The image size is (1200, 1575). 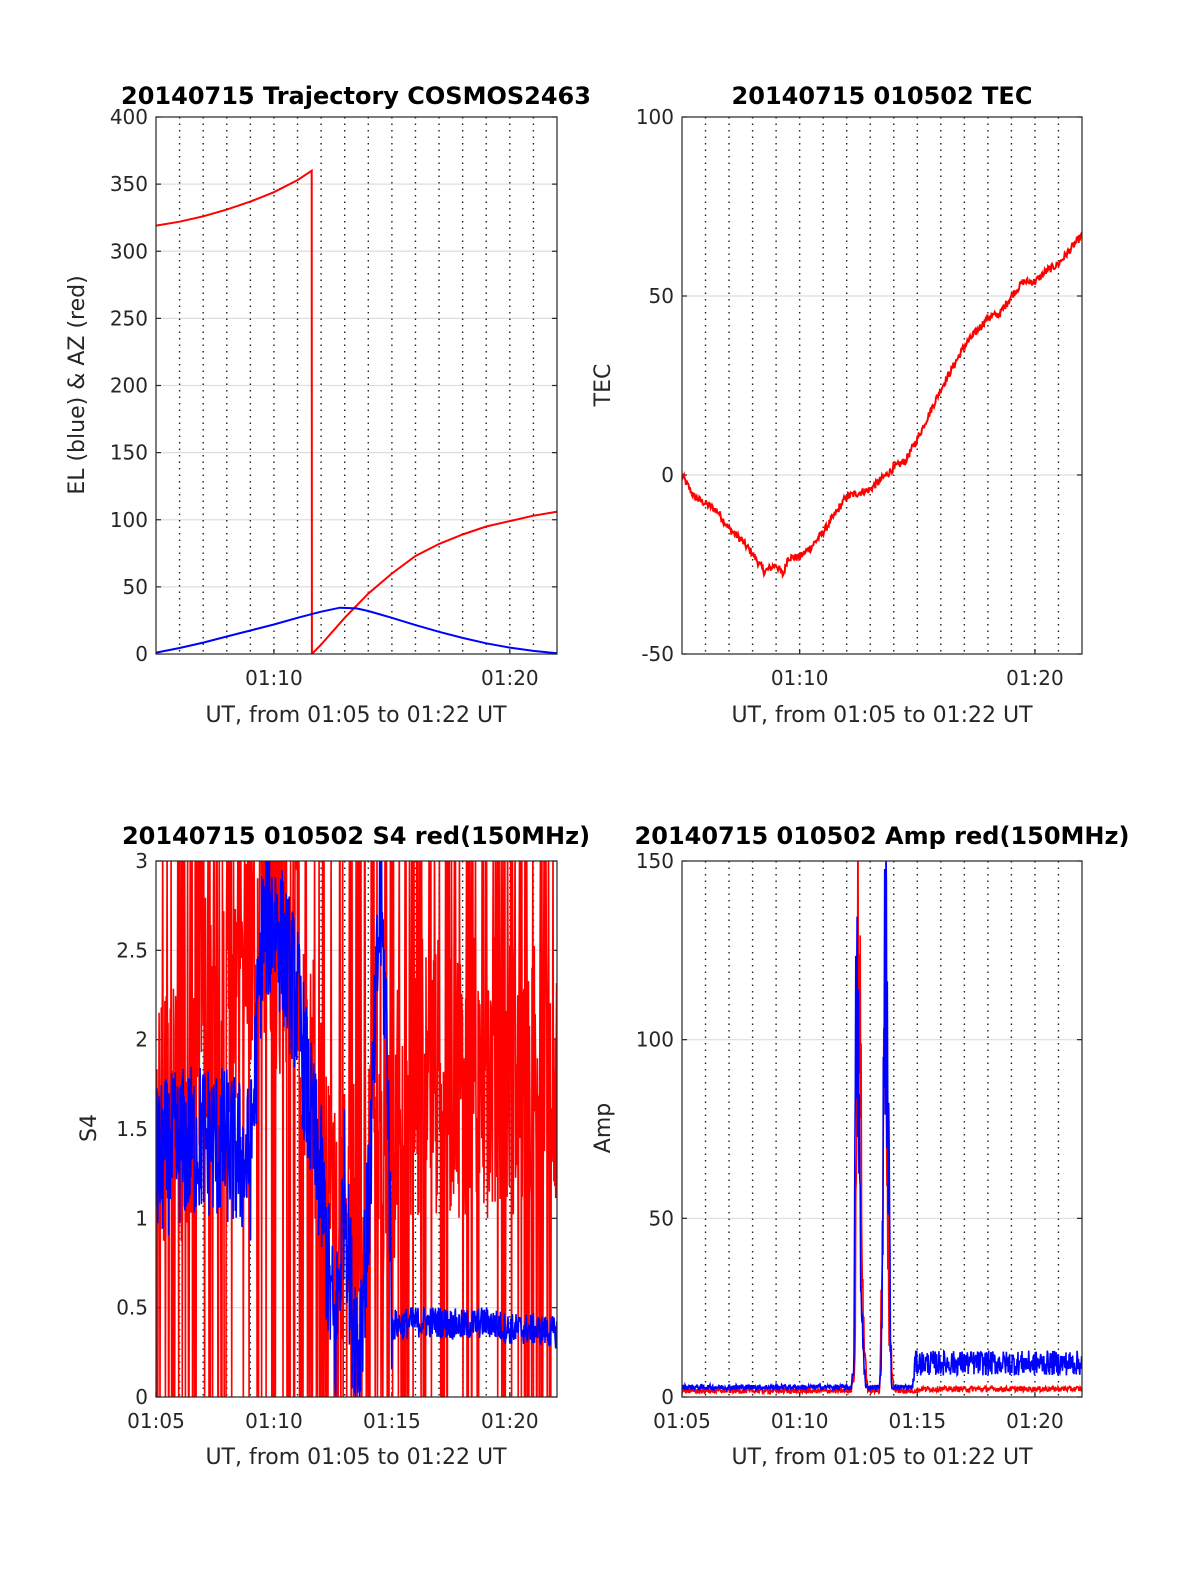 I want to click on x-tick-label-tec: 01:20, so click(x=1035, y=678).